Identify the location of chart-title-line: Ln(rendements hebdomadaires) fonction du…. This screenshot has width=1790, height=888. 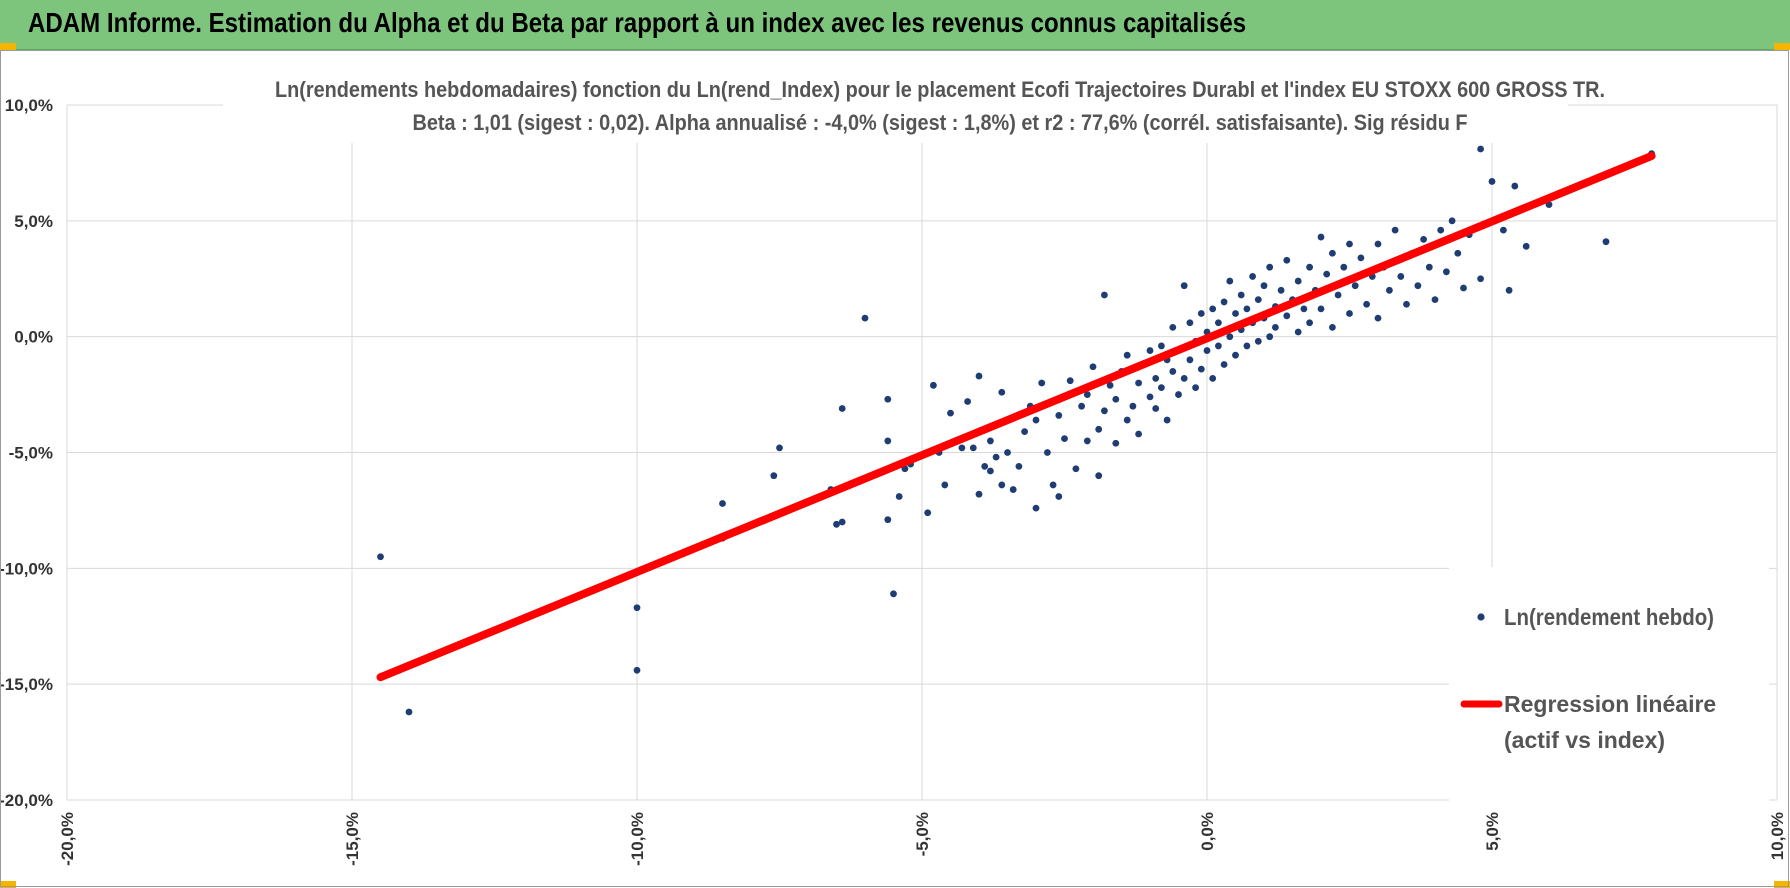
(940, 89).